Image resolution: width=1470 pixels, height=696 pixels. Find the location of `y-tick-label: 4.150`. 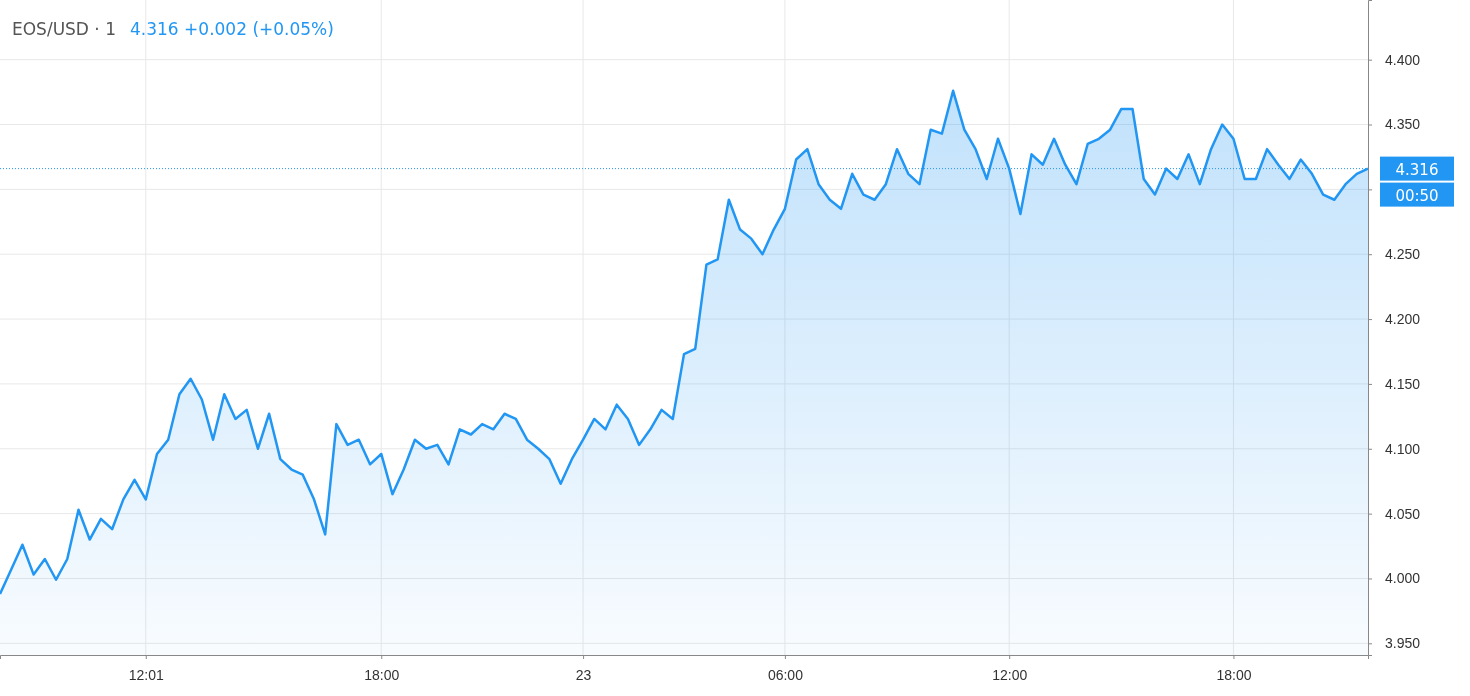

y-tick-label: 4.150 is located at coordinates (1403, 383).